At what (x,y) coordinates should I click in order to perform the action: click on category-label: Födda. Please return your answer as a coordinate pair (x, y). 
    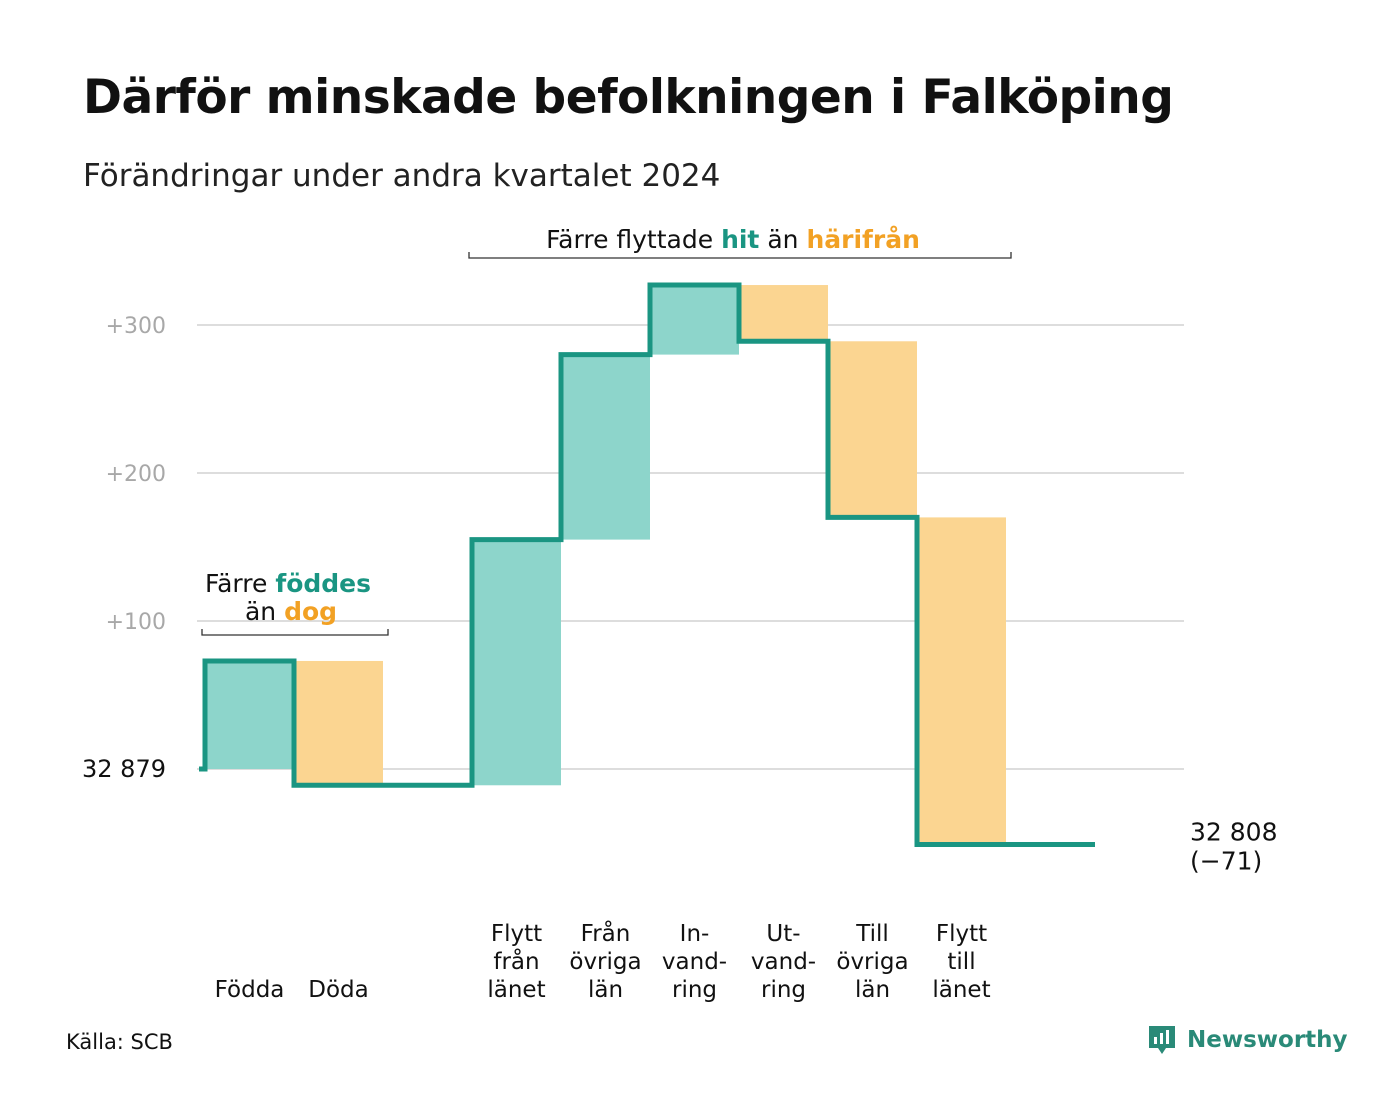
    Looking at the image, I should click on (250, 990).